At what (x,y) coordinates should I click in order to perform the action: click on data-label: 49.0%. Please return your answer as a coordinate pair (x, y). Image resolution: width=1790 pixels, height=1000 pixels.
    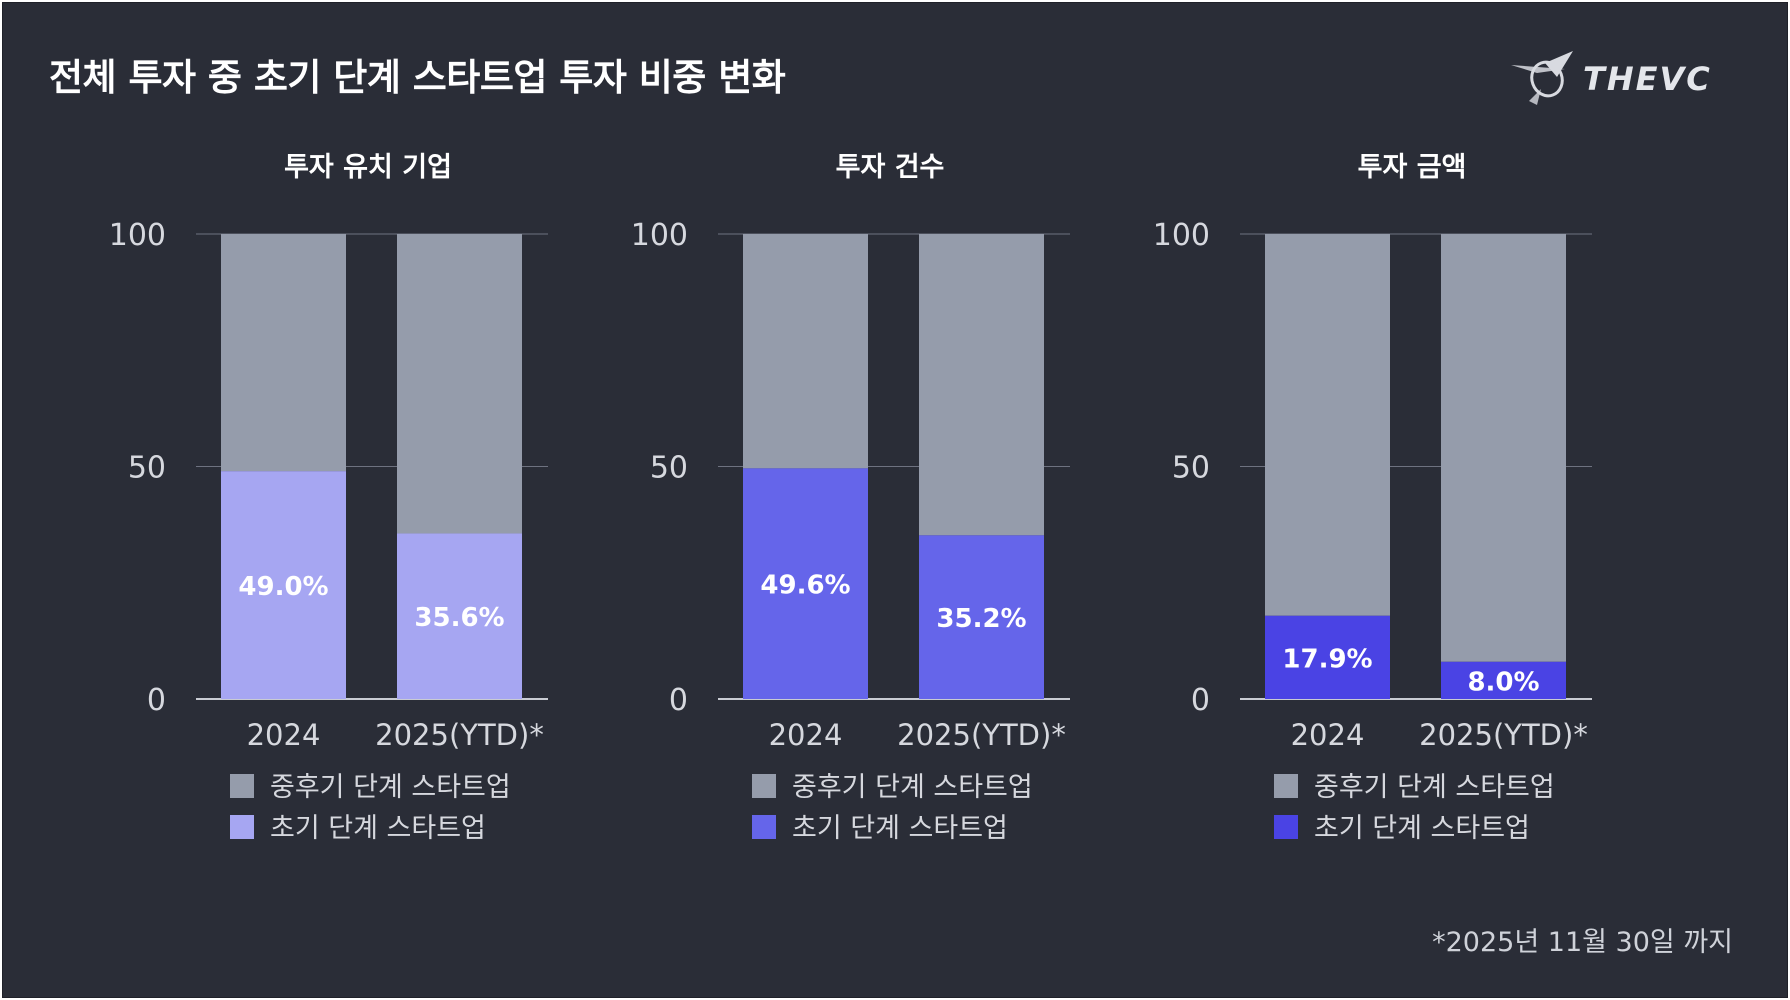
    Looking at the image, I should click on (283, 587).